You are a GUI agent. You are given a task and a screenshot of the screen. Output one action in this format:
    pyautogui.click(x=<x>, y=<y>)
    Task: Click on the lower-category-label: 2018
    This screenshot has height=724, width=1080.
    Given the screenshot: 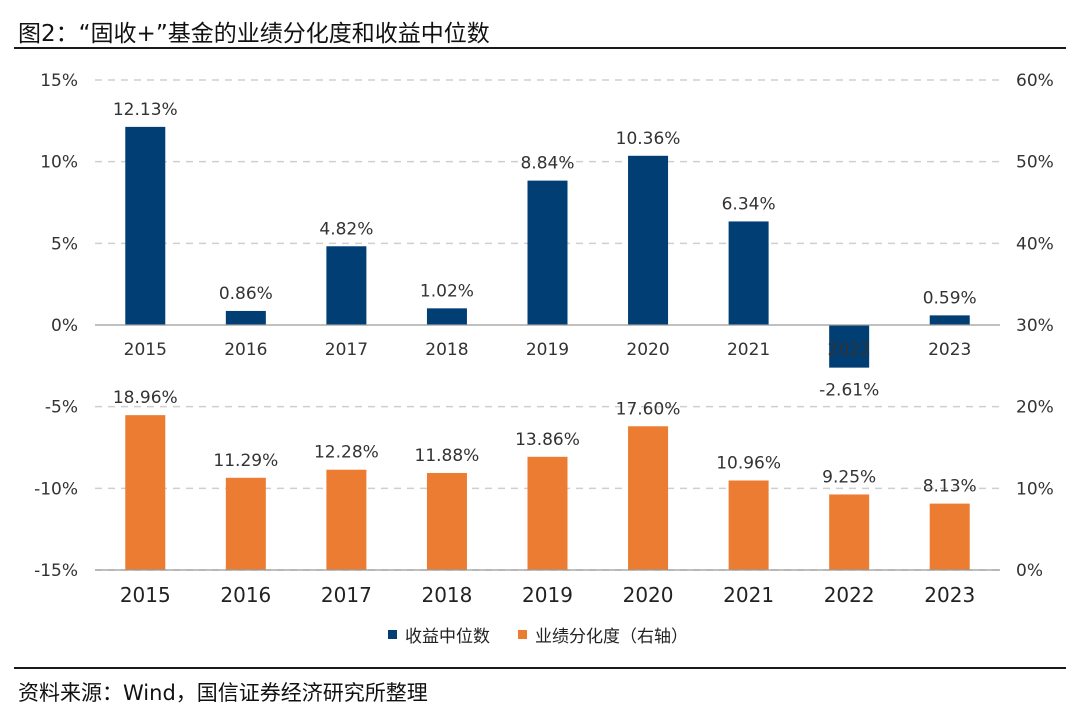 What is the action you would take?
    pyautogui.click(x=446, y=595)
    